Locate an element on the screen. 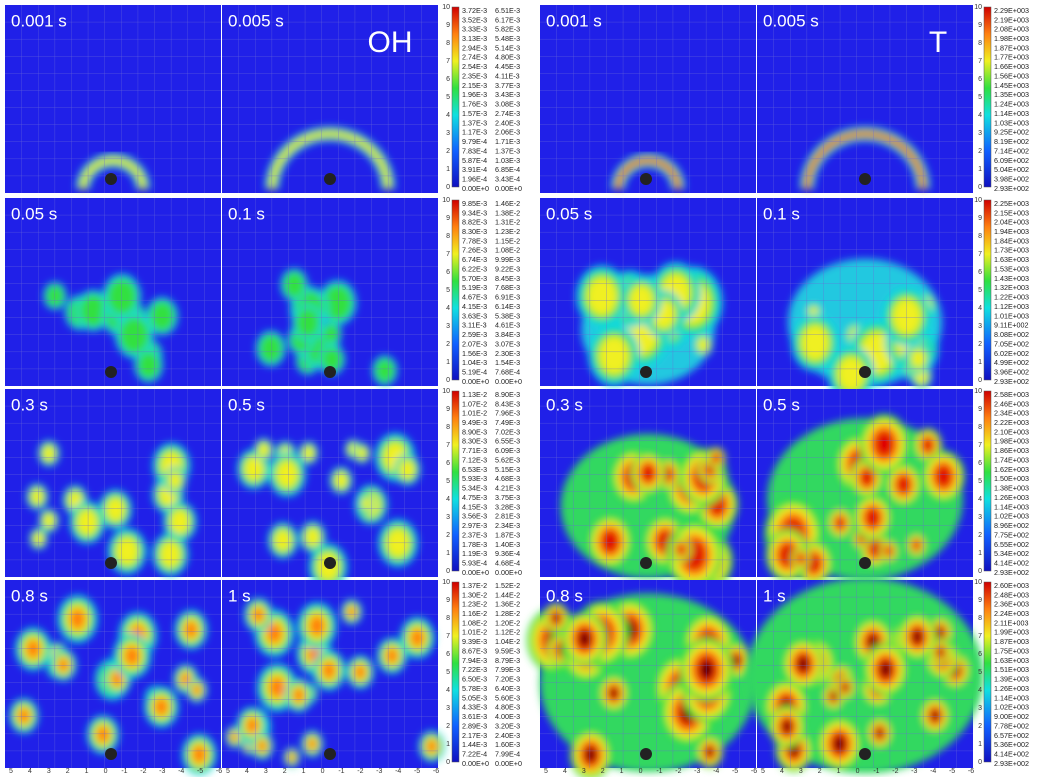  legend-value: 1.96E-3 is located at coordinates (474, 94).